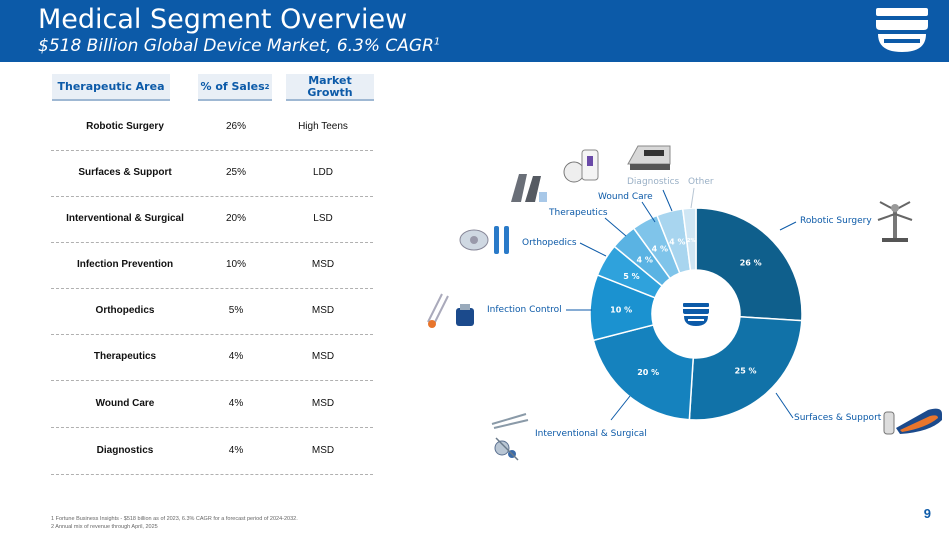 The image size is (949, 534). Describe the element at coordinates (524, 310) in the screenshot. I see `callout-infection-control: Infection Control` at that location.